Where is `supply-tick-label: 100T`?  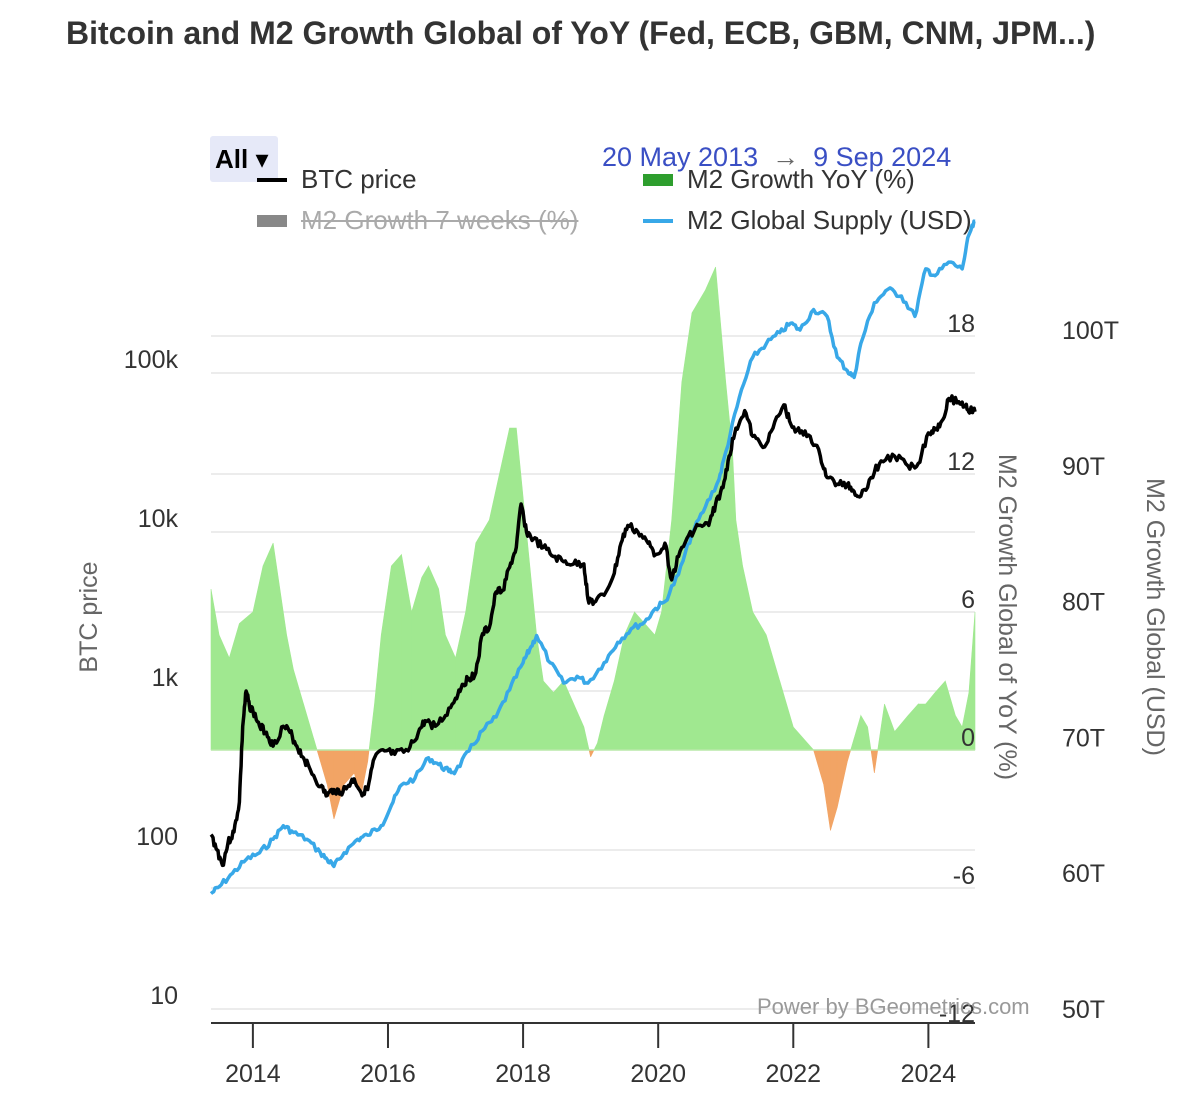
supply-tick-label: 100T is located at coordinates (1090, 331).